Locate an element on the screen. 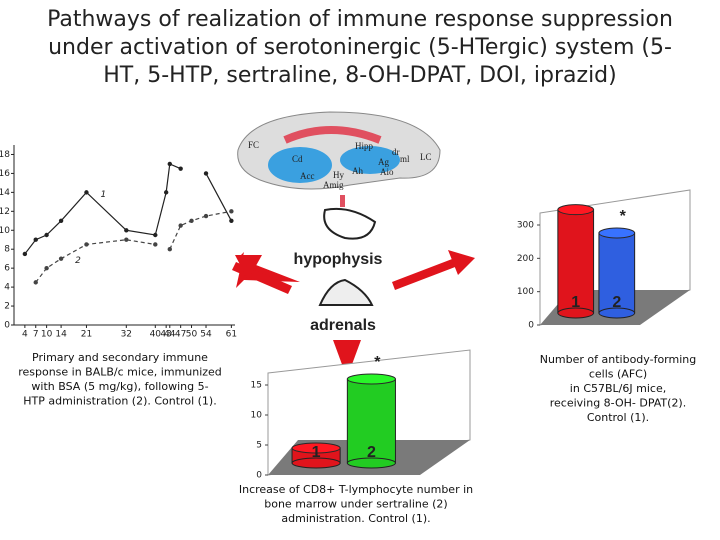  y-tick-label: 100 is located at coordinates (525, 292).